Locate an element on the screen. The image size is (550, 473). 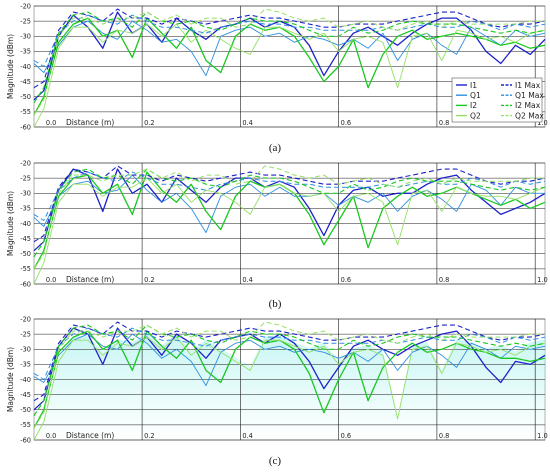
legend-label: I2 Max is located at coordinates (528, 105).